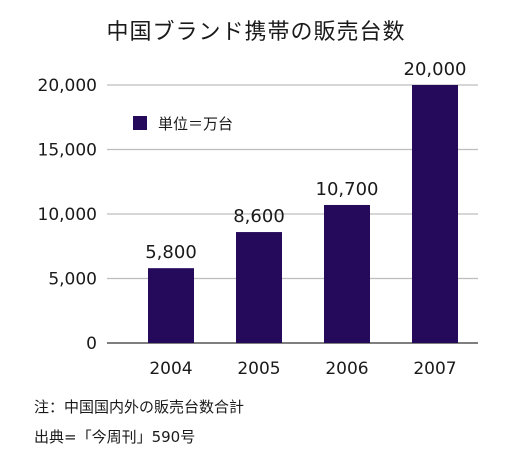 The width and height of the screenshot is (512, 455). What do you see at coordinates (171, 252) in the screenshot?
I see `data-label: 5,800` at bounding box center [171, 252].